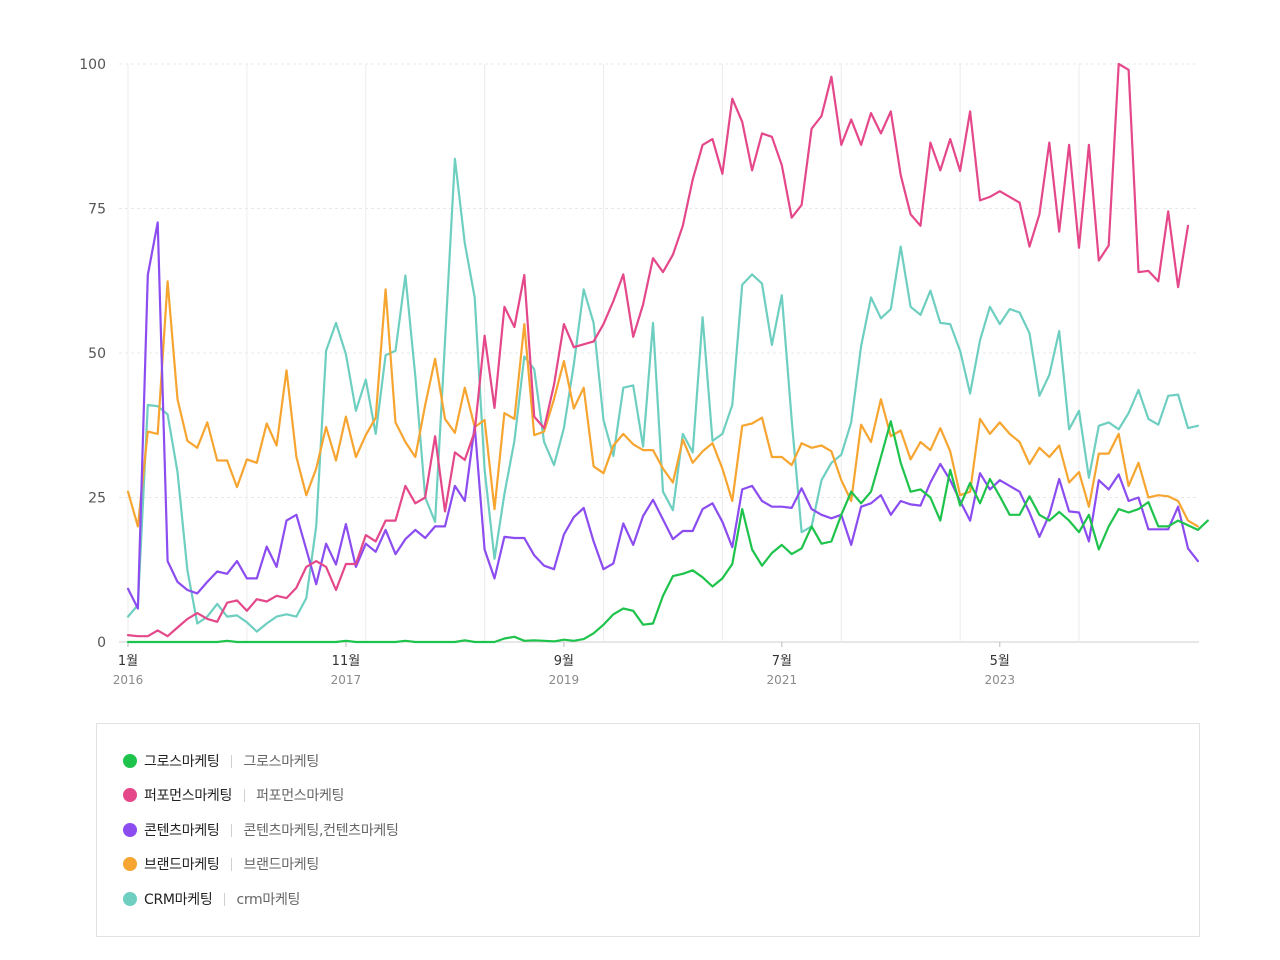 The image size is (1280, 960). Describe the element at coordinates (564, 680) in the screenshot. I see `x-tick-year: 2019` at that location.